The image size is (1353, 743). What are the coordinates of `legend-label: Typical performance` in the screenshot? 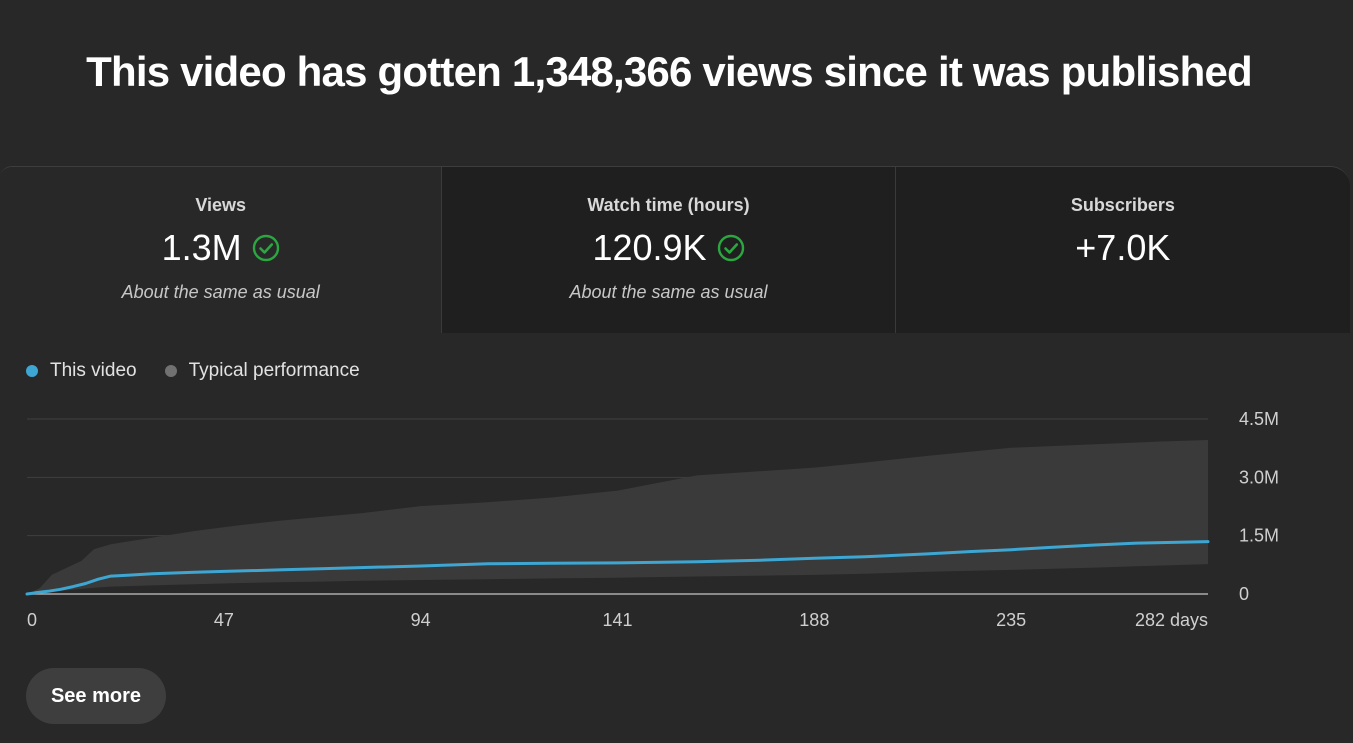 It's located at (274, 370).